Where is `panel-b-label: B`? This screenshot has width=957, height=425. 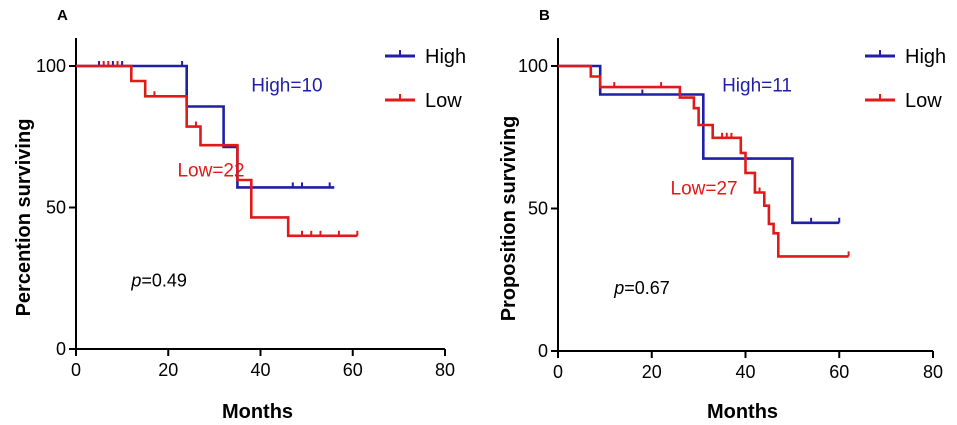 panel-b-label: B is located at coordinates (544, 15).